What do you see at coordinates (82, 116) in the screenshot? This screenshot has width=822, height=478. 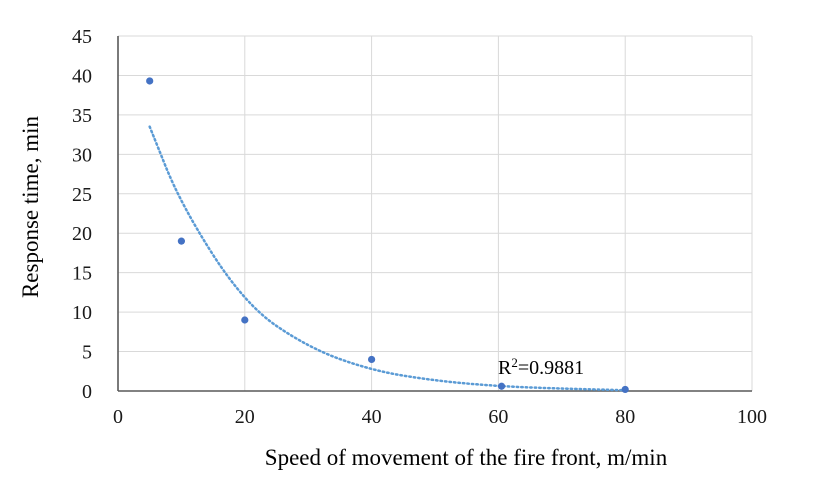 I see `y-tick-label: 35` at bounding box center [82, 116].